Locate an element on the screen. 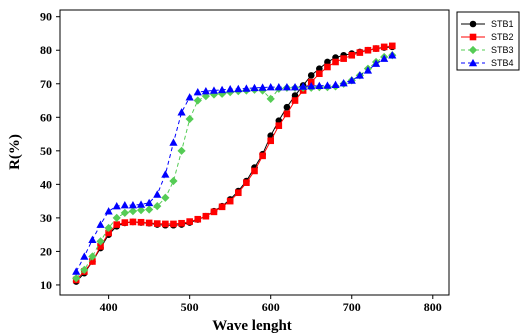 This screenshot has height=335, width=525. y-tick-label: 50 is located at coordinates (46, 151).